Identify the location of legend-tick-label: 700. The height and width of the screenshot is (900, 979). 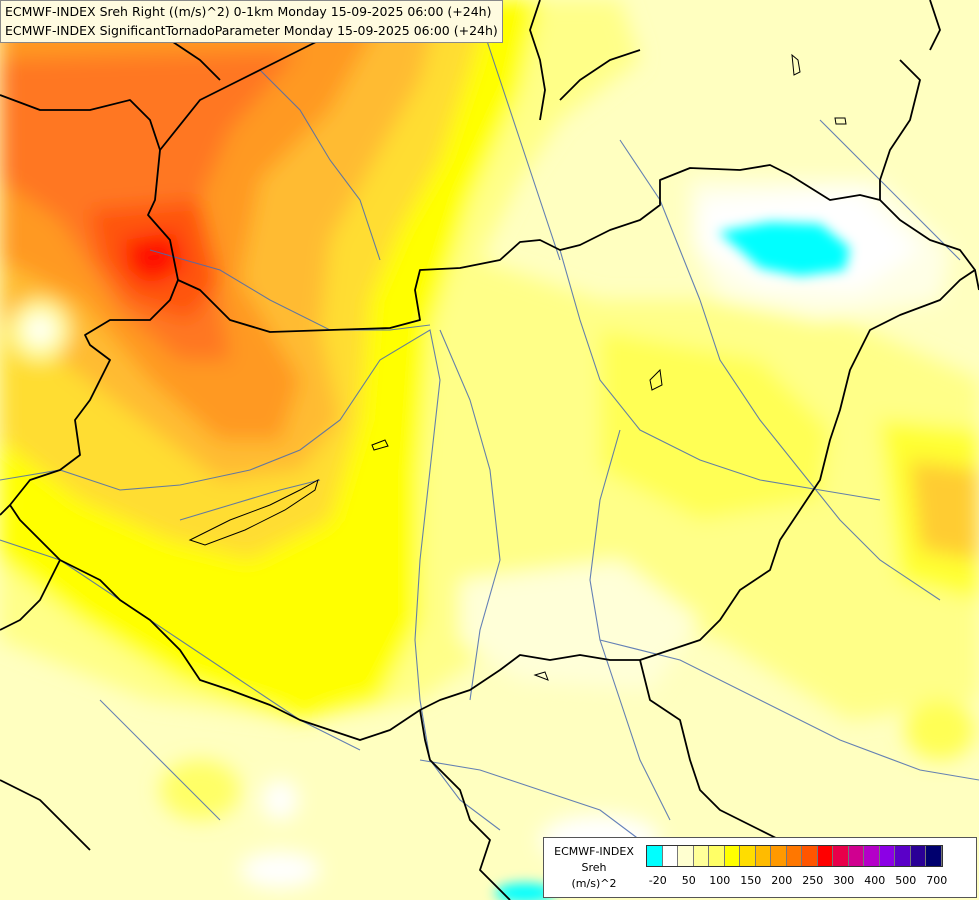
(937, 880).